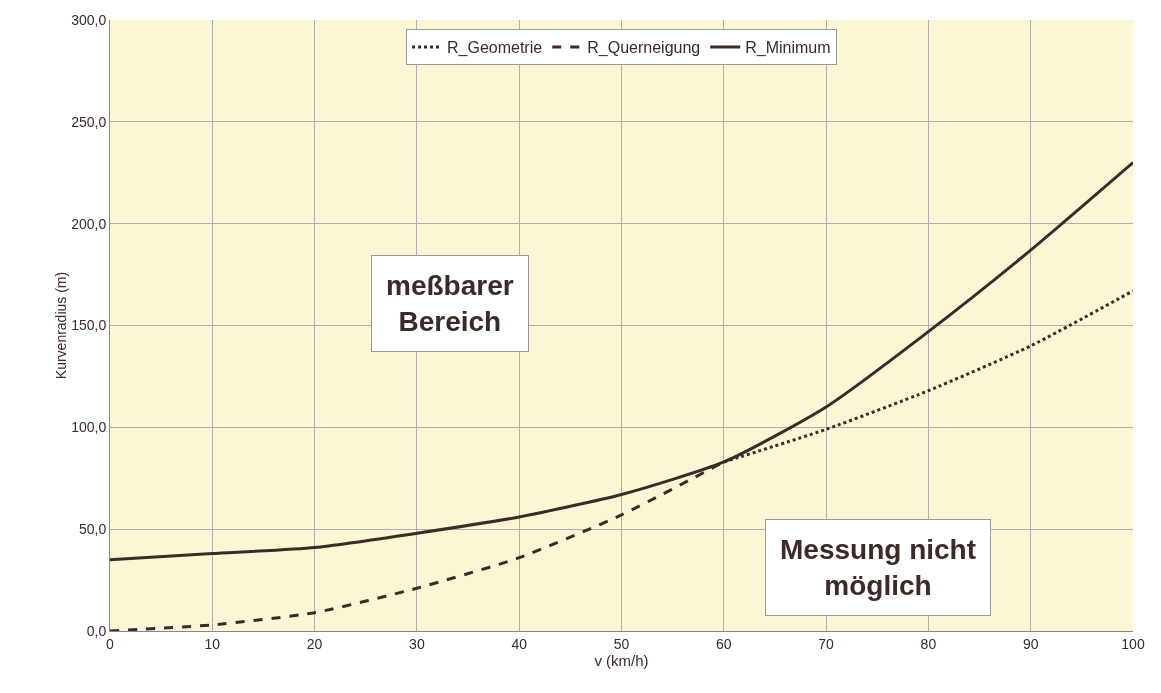  Describe the element at coordinates (212, 643) in the screenshot. I see `x-tick-label: 10` at that location.